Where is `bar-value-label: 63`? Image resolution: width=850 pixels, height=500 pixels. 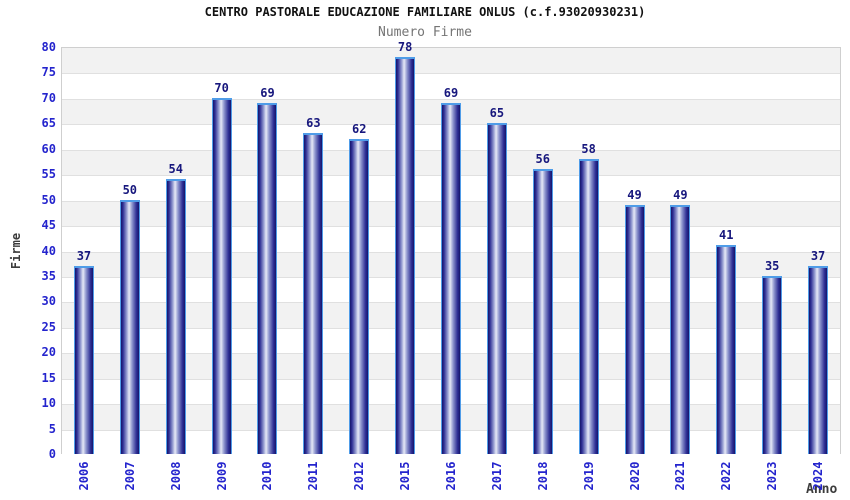
bar-value-label: 63 is located at coordinates (313, 123).